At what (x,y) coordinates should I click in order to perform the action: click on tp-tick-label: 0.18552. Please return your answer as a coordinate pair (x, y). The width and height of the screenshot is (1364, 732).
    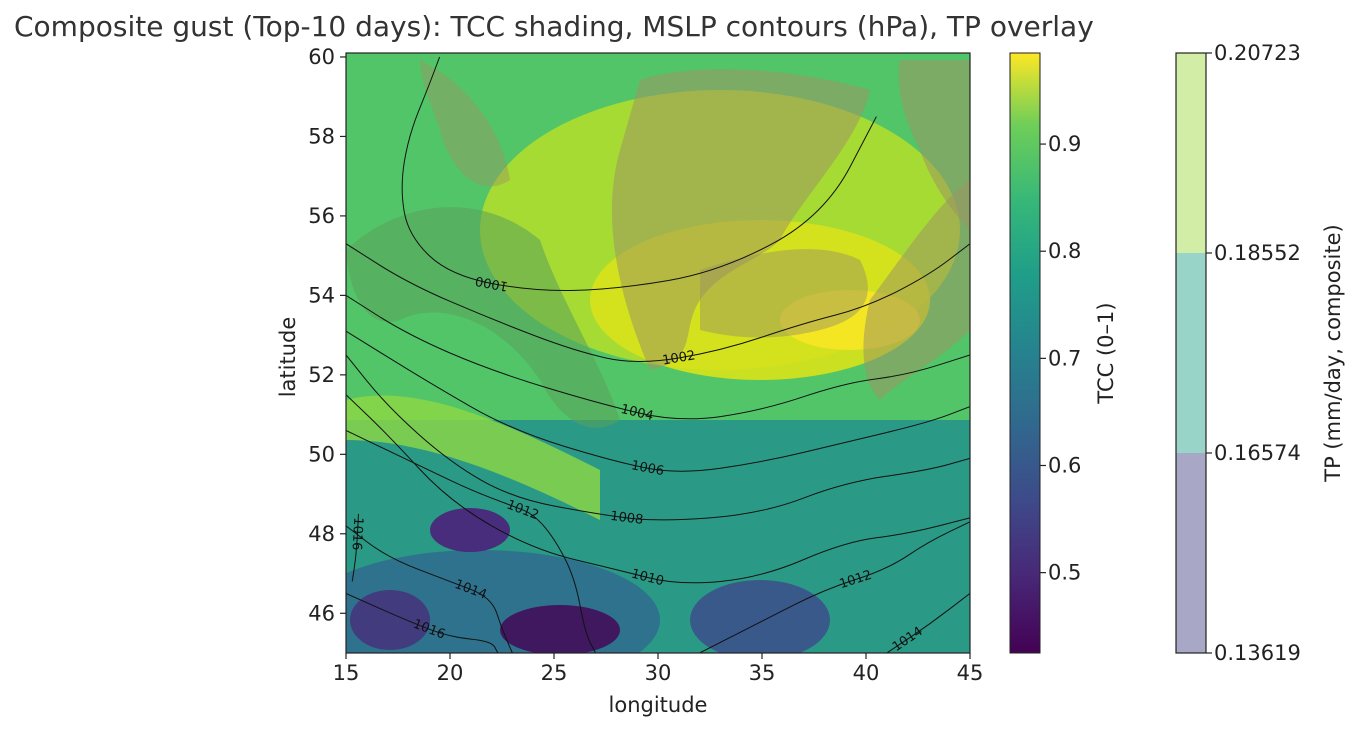
    Looking at the image, I should click on (1257, 253).